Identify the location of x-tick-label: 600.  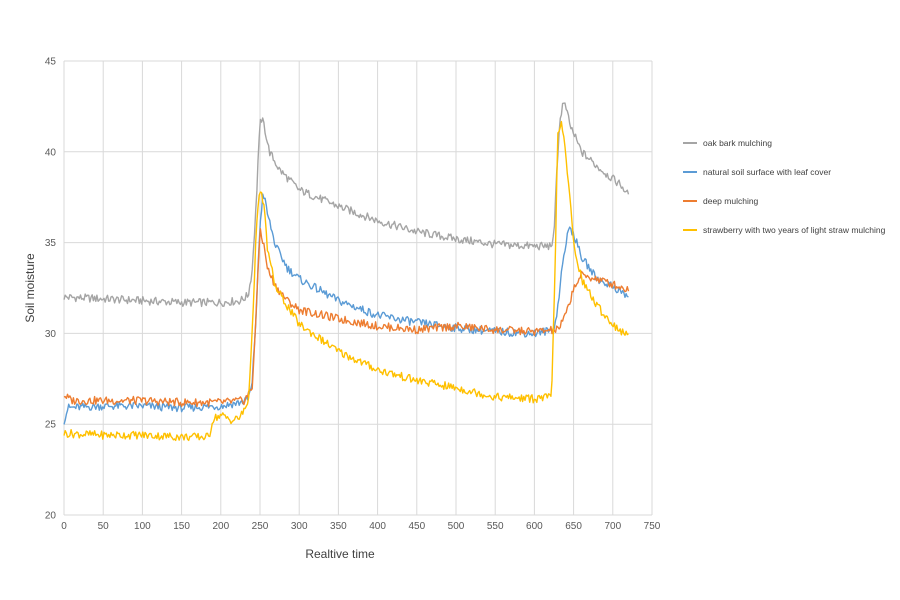
(534, 526).